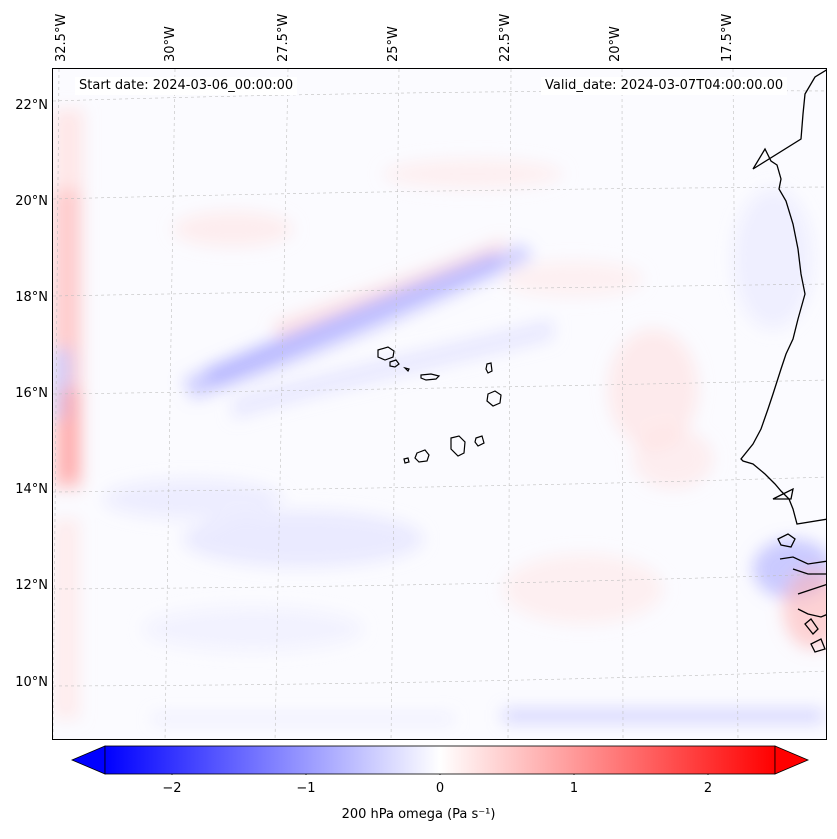 The width and height of the screenshot is (837, 839). I want to click on lon-label-32-5w: 32.5°W, so click(61, 37).